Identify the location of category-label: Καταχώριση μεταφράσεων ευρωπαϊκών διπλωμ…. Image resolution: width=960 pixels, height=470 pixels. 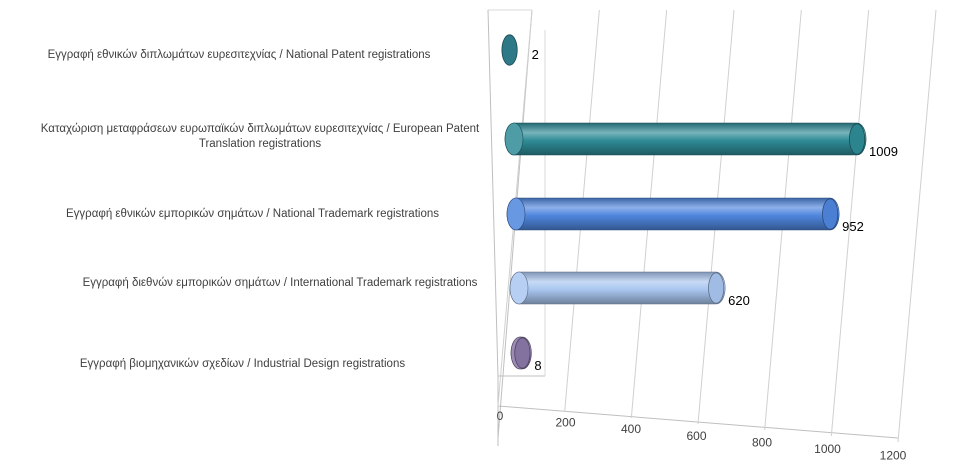
(260, 136).